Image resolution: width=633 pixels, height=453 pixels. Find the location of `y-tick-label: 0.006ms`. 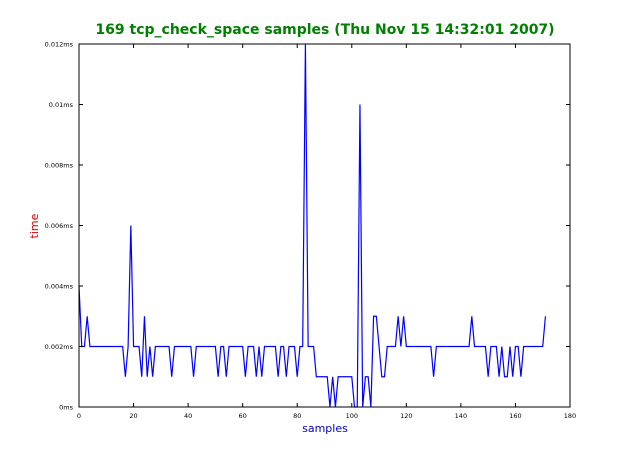

y-tick-label: 0.006ms is located at coordinates (59, 226).